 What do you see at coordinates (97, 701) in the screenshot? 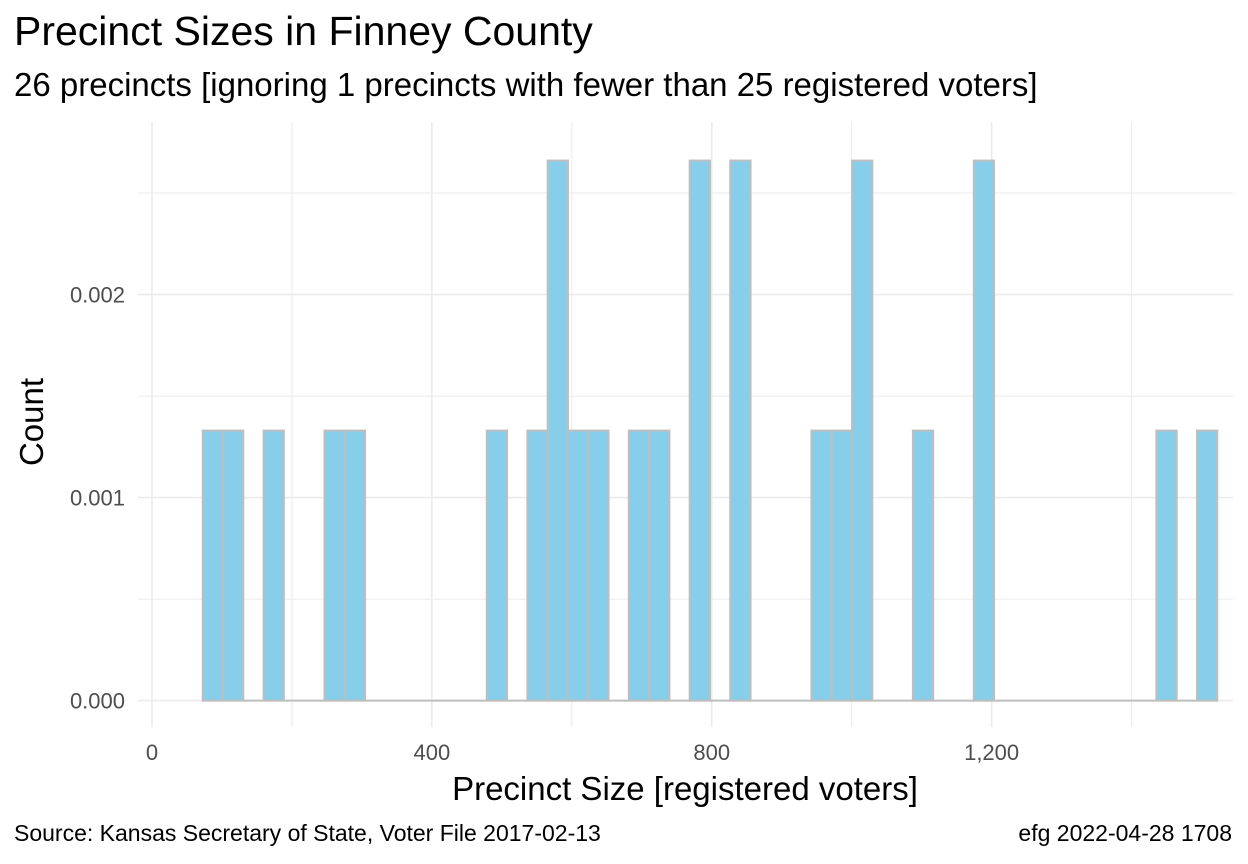
I see `y-tick-label: 0.000` at bounding box center [97, 701].